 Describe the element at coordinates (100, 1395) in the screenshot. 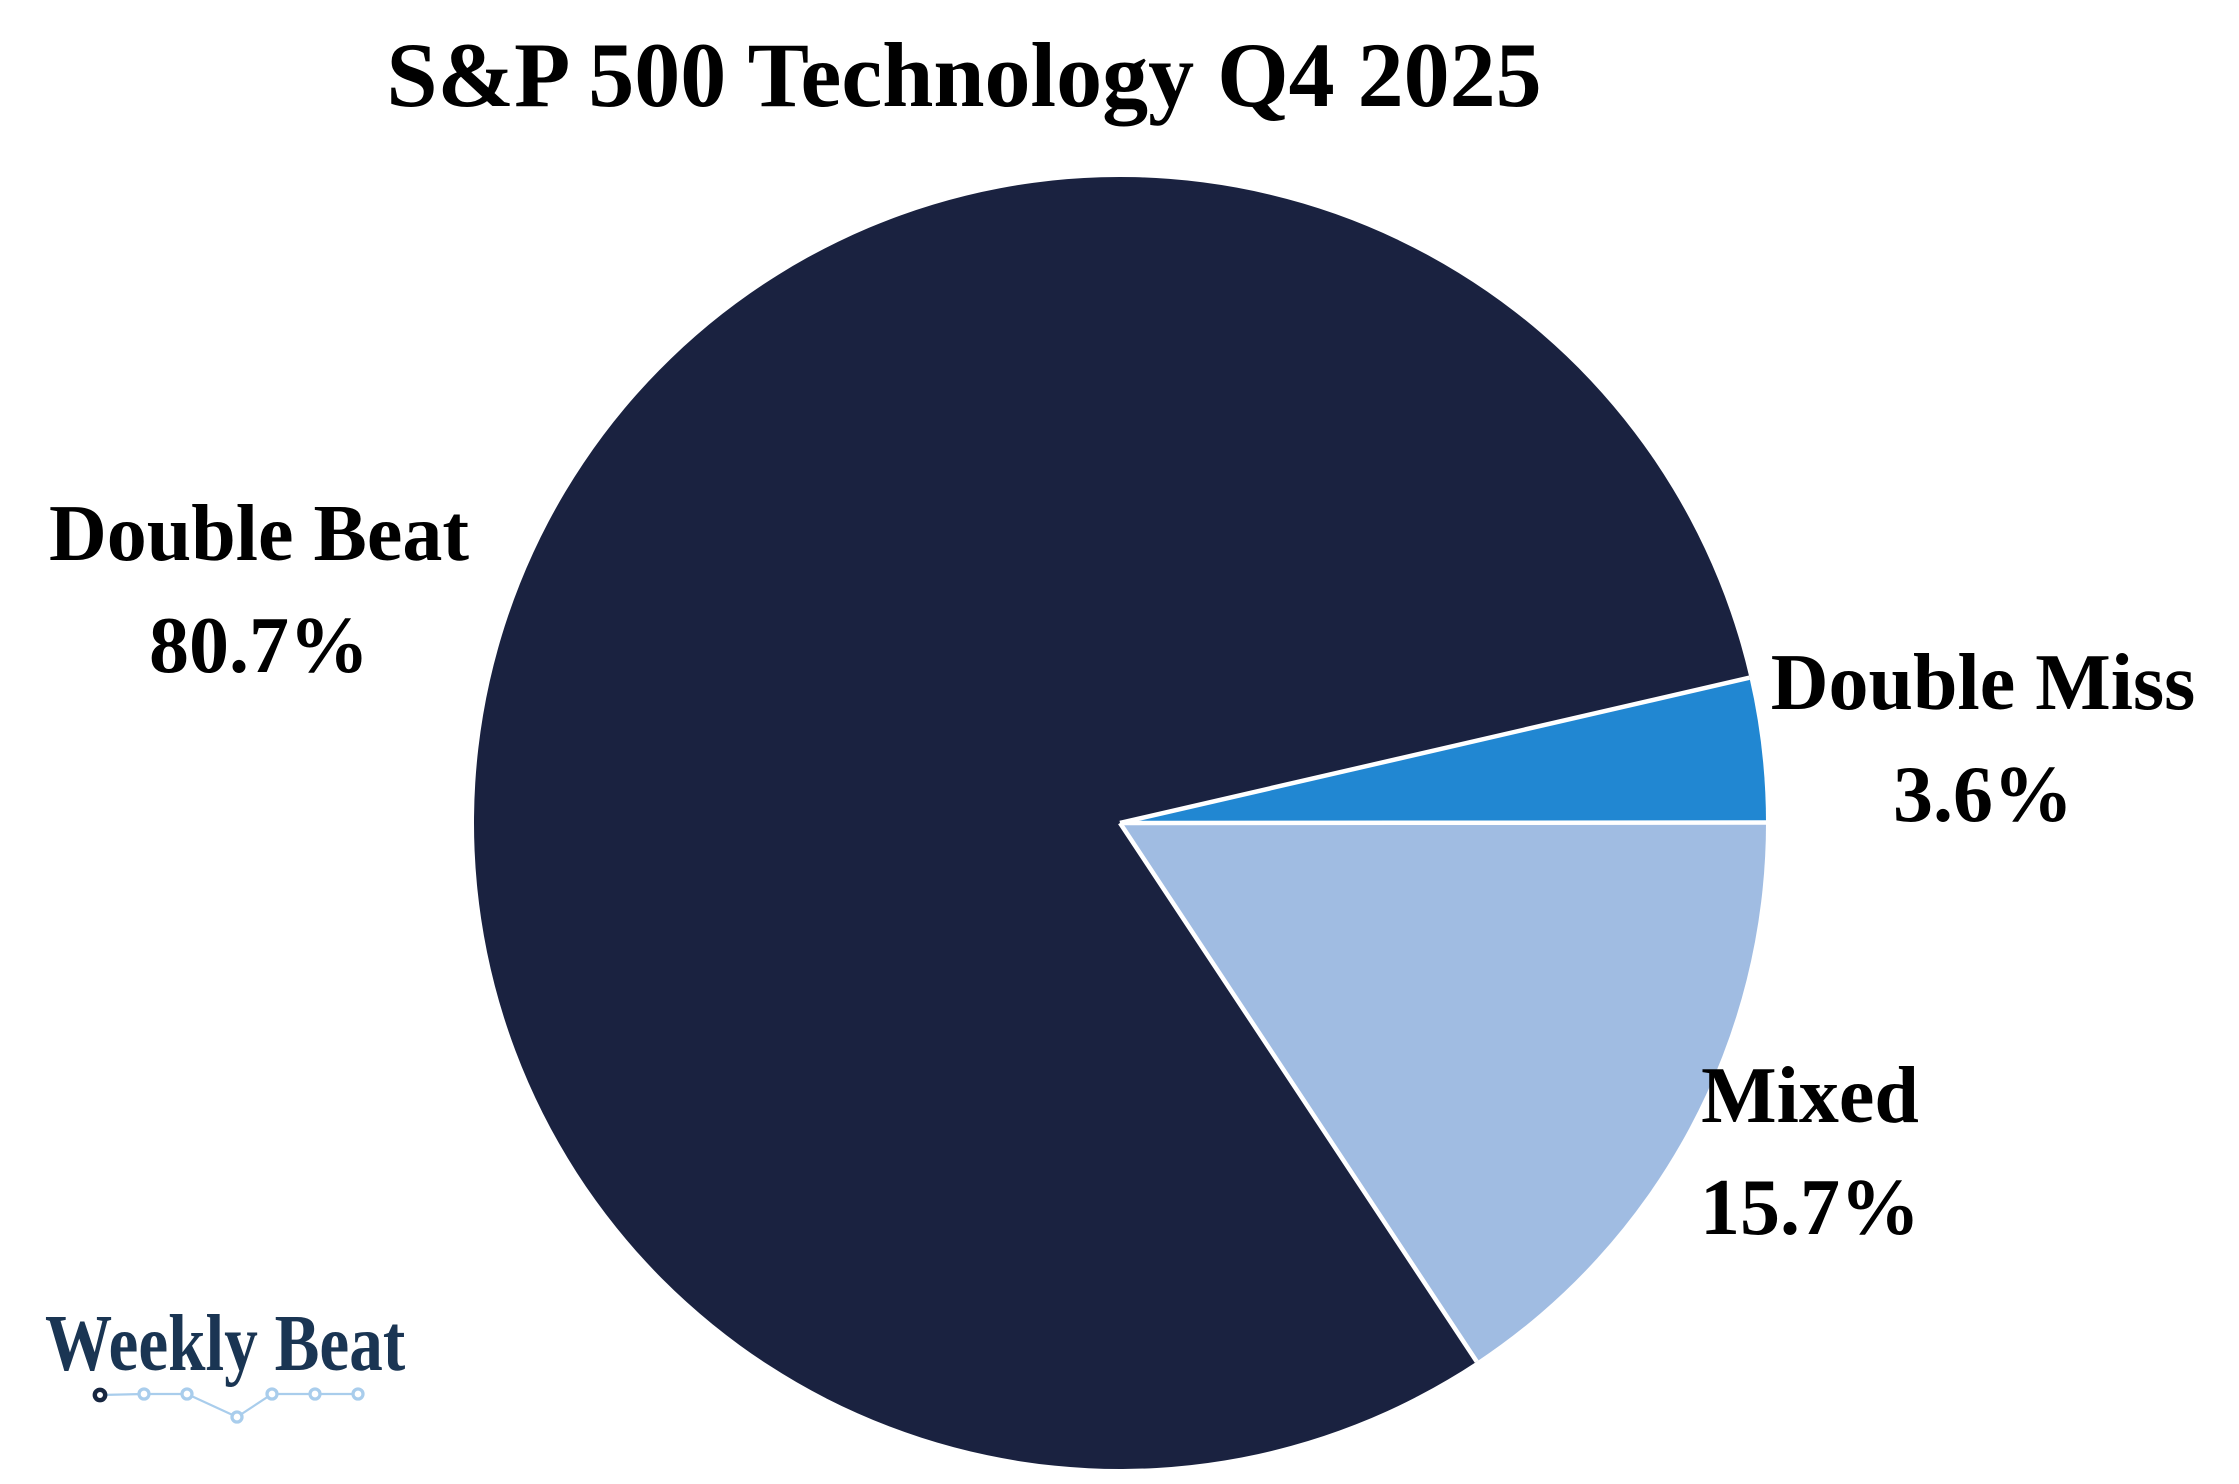

I see `sparkline-first-marker` at that location.